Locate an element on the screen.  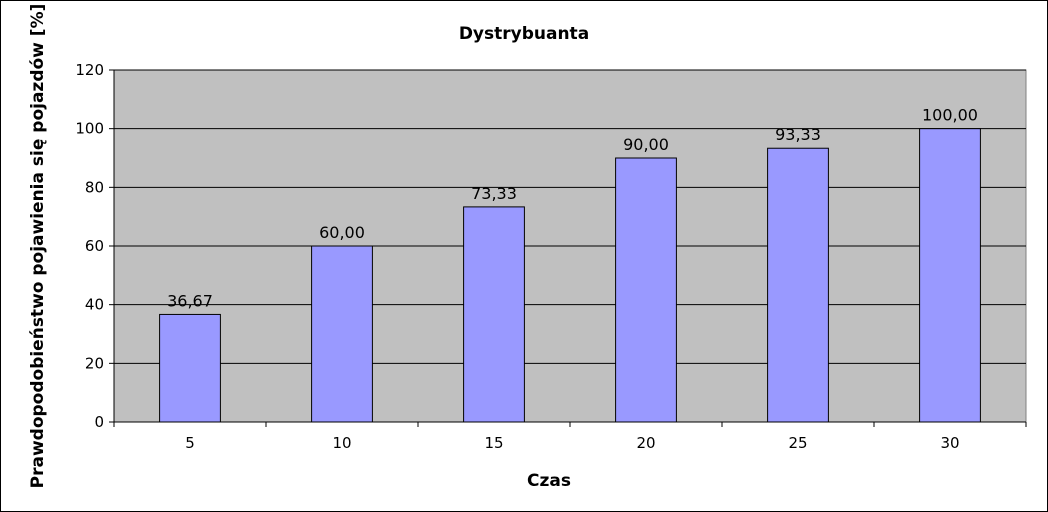
y-axis: 0 20 40 60 80 100 120 is located at coordinates (95, 246).